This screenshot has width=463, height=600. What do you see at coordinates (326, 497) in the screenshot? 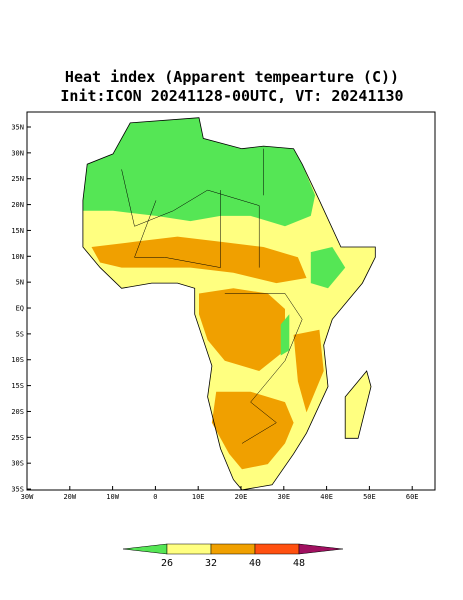
I see `lon-label: 40E` at bounding box center [326, 497].